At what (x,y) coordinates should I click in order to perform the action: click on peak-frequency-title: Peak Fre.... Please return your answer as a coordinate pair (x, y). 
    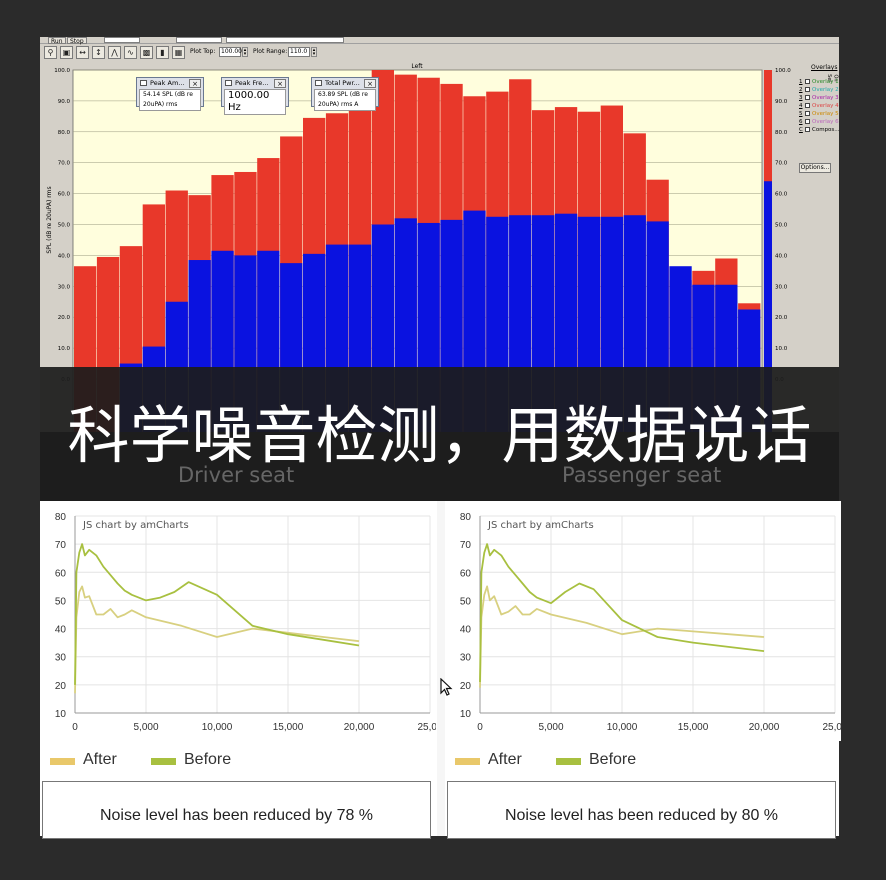
    Looking at the image, I should click on (252, 83).